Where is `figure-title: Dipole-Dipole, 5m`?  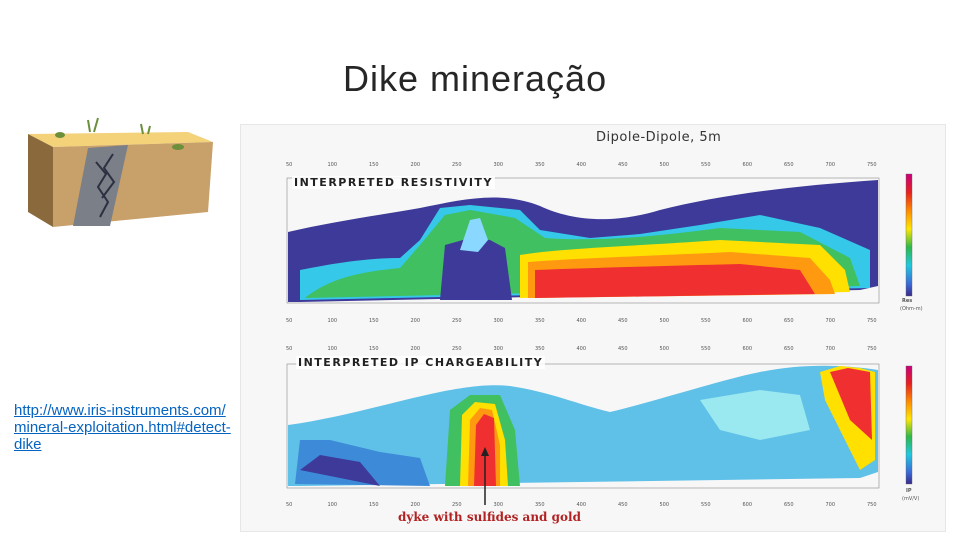 figure-title: Dipole-Dipole, 5m is located at coordinates (659, 137).